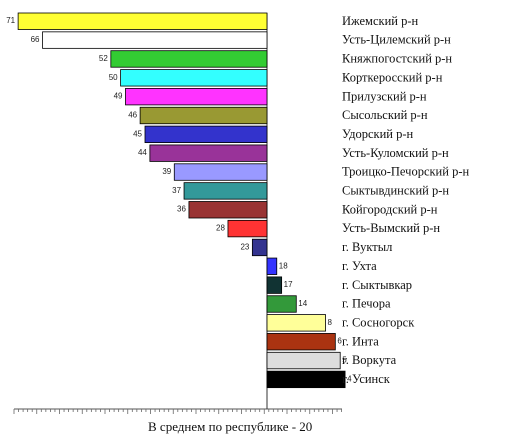  Describe the element at coordinates (10, 20) in the screenshot. I see `value-label: 71` at that location.